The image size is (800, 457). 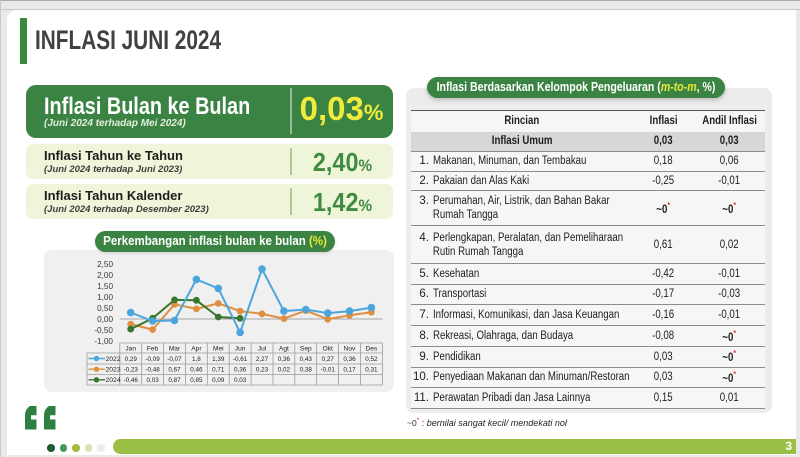 I want to click on svg-text: 2,00, so click(x=105, y=275).